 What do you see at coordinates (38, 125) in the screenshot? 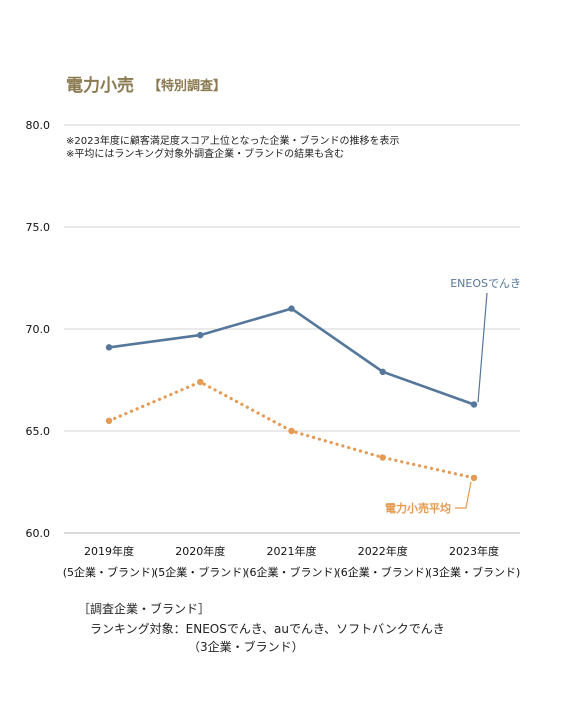
I see `y-tick-label-0: 80.0` at bounding box center [38, 125].